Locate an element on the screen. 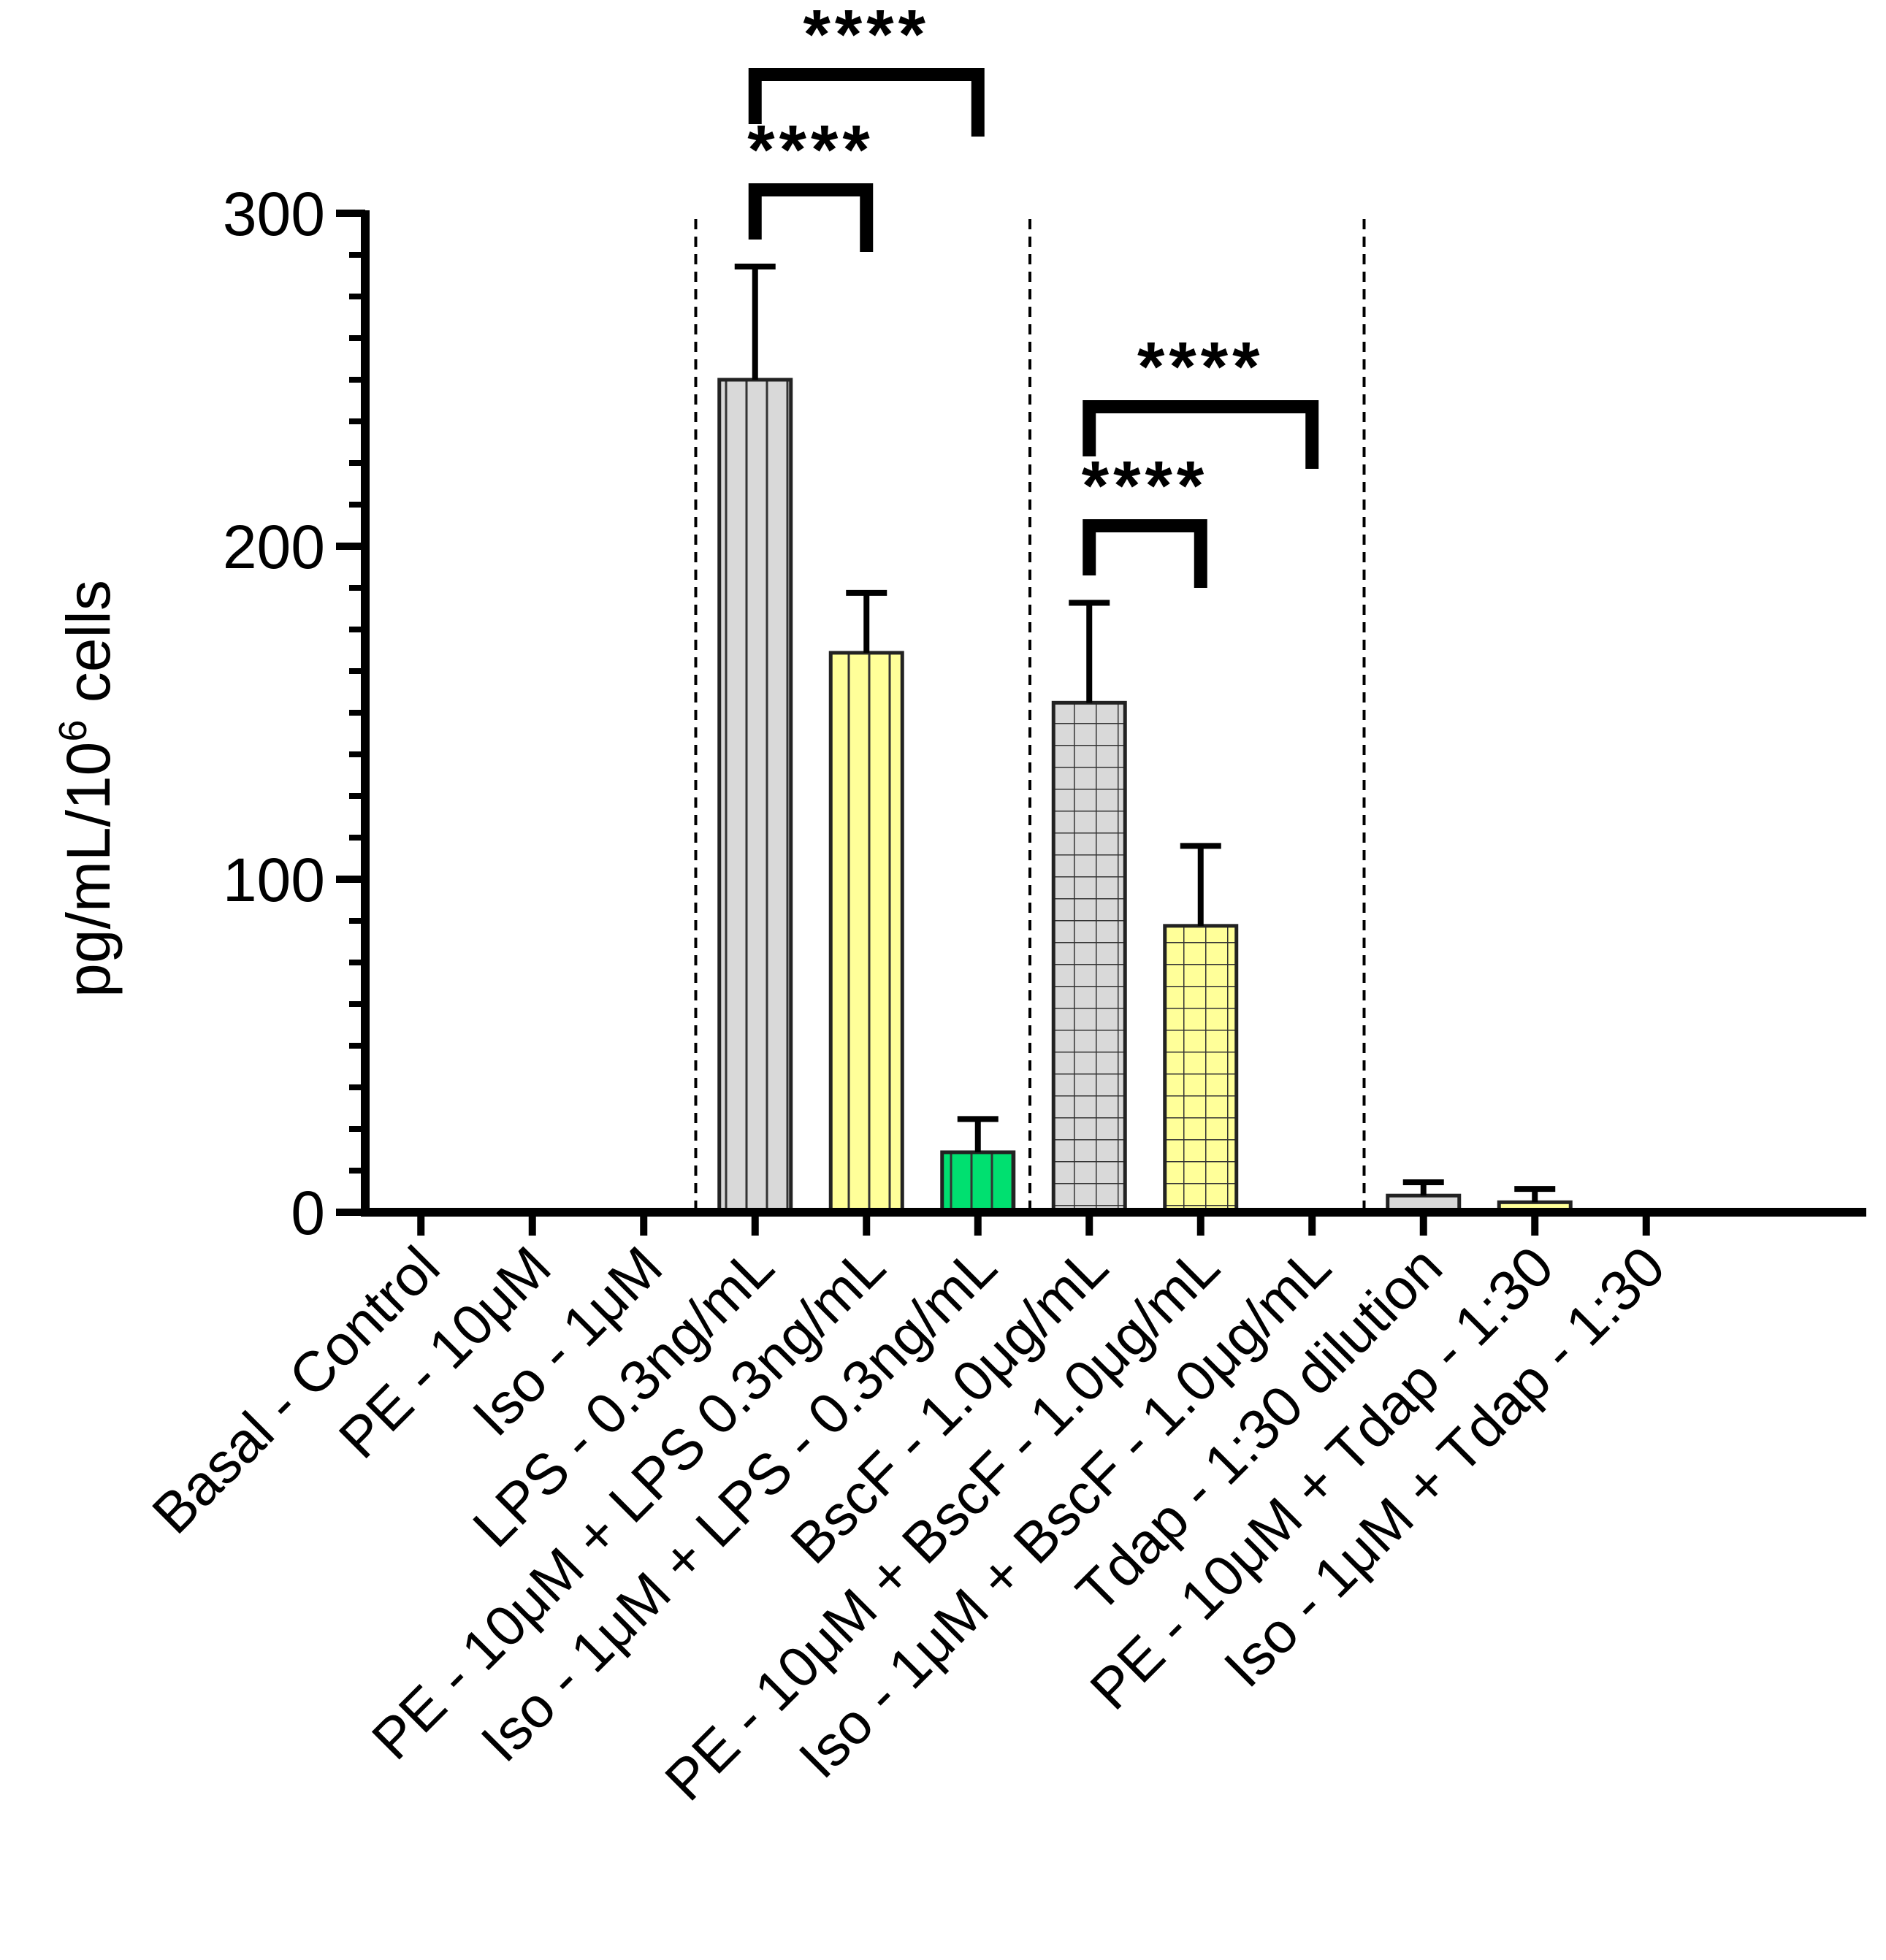  y-axis-title-suffix: cells is located at coordinates (88, 649).